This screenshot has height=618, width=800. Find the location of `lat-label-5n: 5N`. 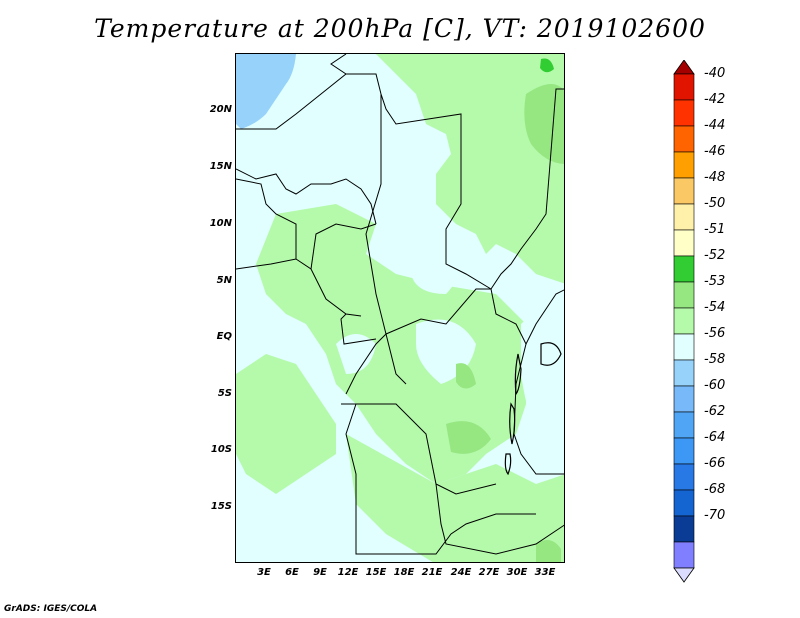

lat-label-5n: 5N is located at coordinates (224, 280).